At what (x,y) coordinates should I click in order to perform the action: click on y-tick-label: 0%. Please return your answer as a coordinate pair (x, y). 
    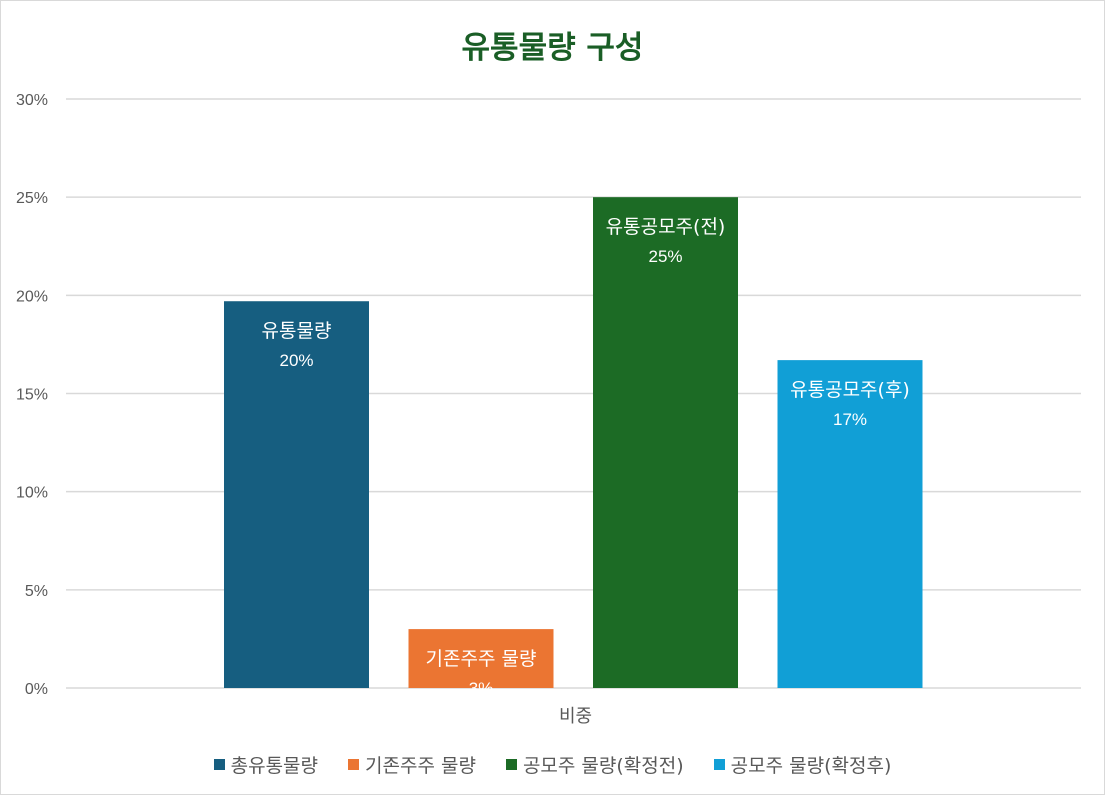
    Looking at the image, I should click on (36, 689).